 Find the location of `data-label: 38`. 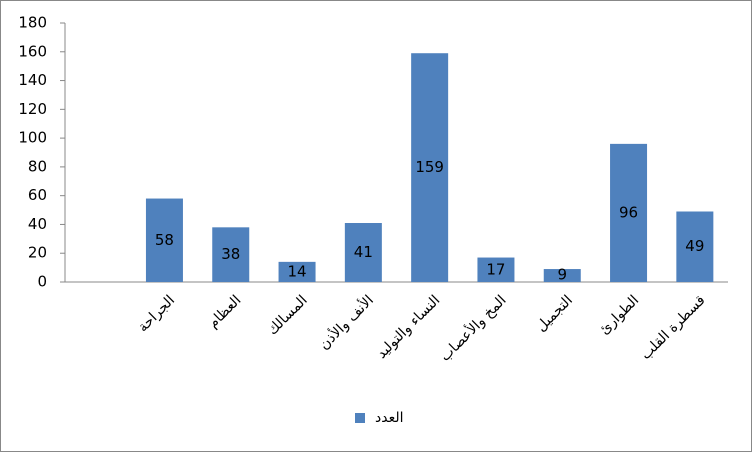

data-label: 38 is located at coordinates (230, 254).